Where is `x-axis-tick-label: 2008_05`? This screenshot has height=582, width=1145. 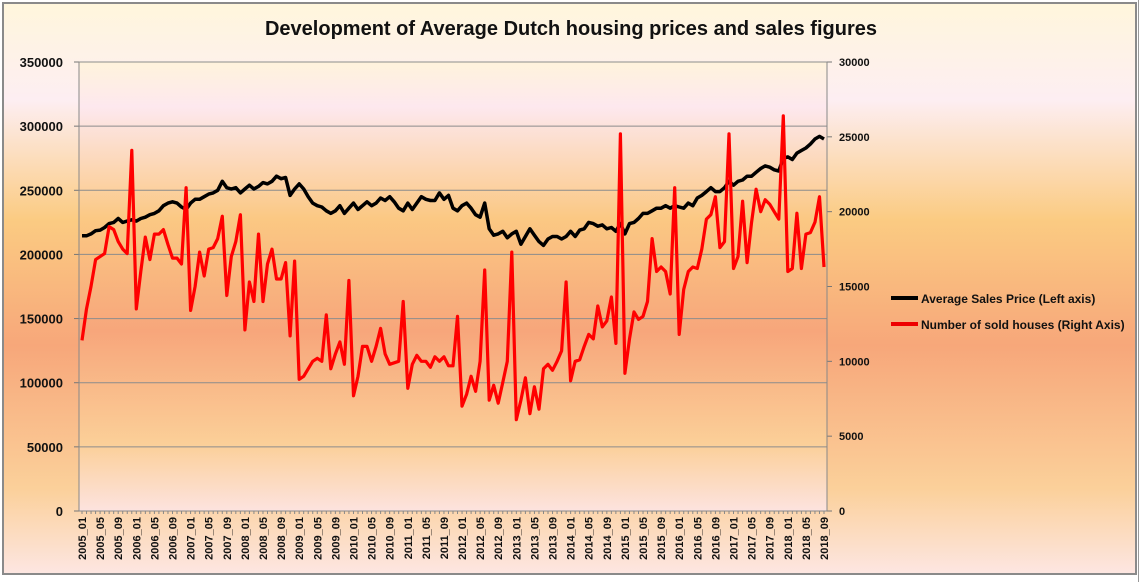 x-axis-tick-label: 2008_05 is located at coordinates (264, 538).